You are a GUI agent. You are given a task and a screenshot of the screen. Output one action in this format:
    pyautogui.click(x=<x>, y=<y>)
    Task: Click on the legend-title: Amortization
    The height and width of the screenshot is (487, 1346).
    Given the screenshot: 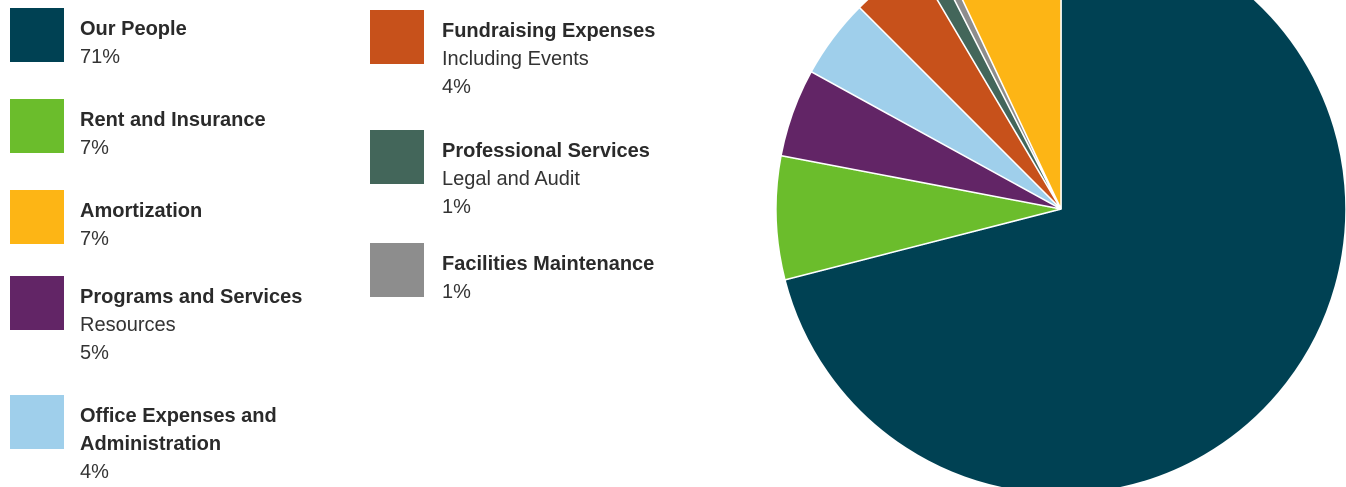 What is the action you would take?
    pyautogui.click(x=141, y=211)
    